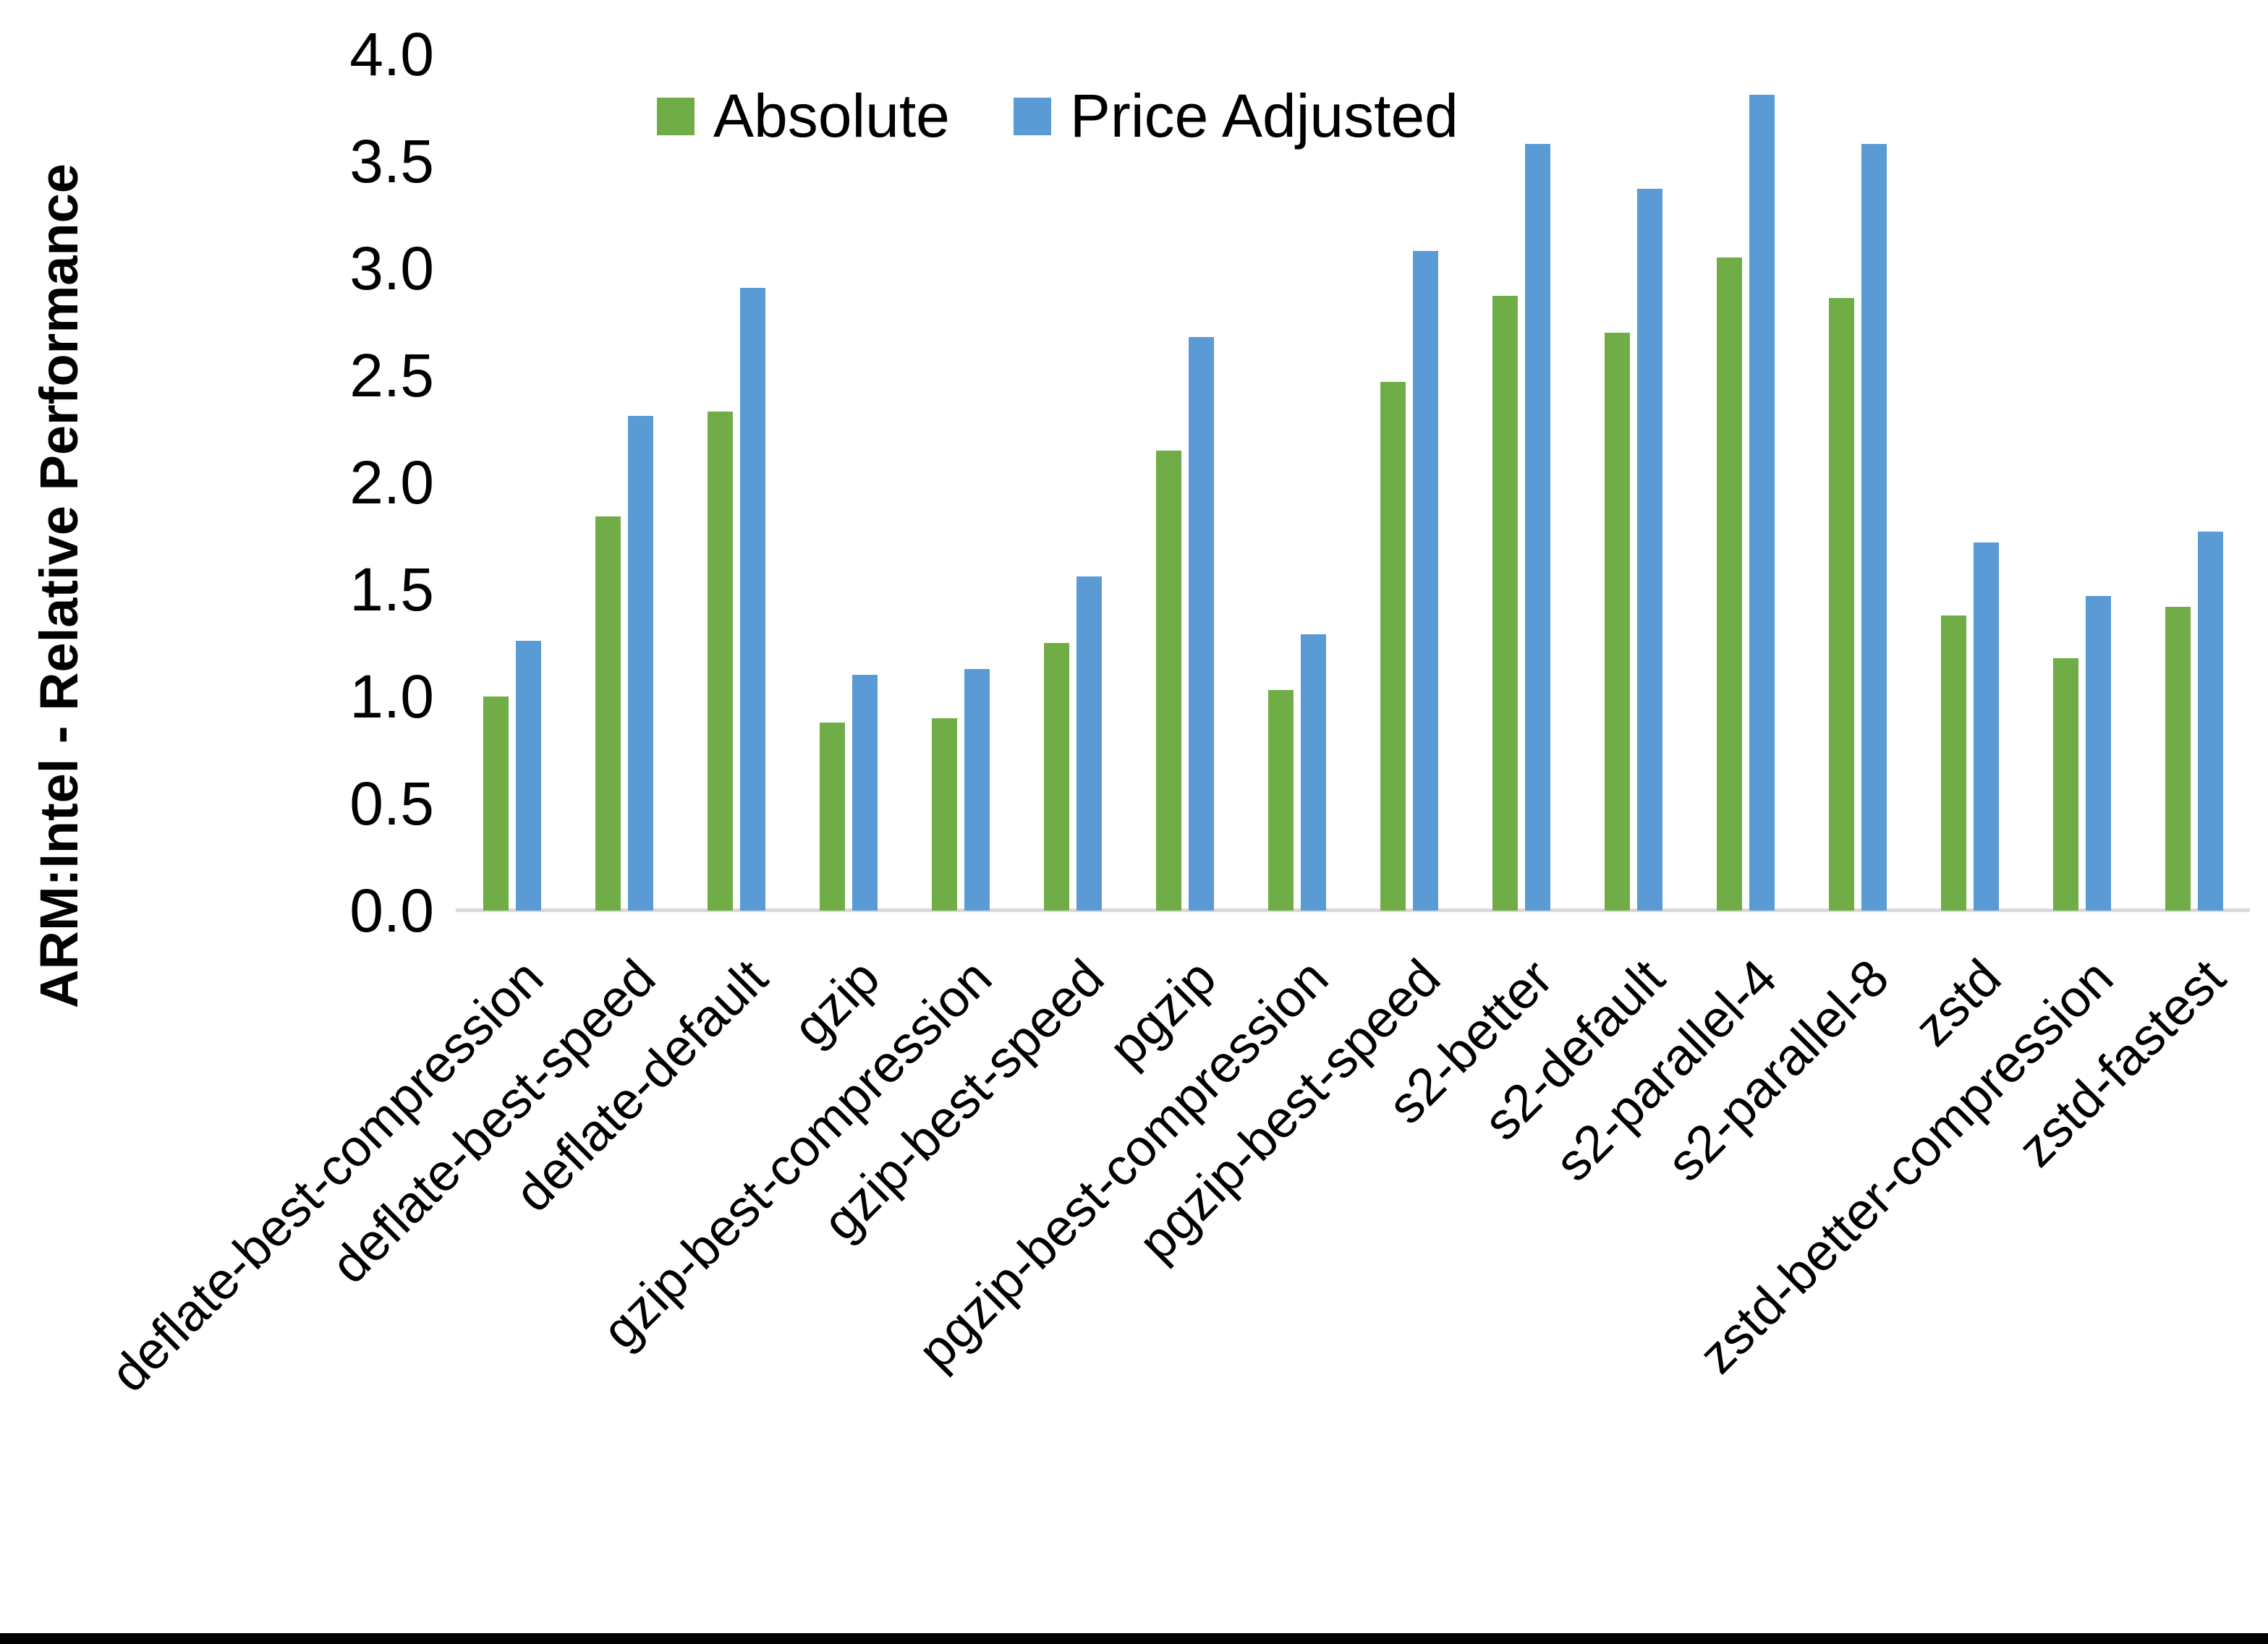 This screenshot has width=2268, height=1644. Describe the element at coordinates (391, 161) in the screenshot. I see `y-tick-label-3.5: 3.5` at that location.